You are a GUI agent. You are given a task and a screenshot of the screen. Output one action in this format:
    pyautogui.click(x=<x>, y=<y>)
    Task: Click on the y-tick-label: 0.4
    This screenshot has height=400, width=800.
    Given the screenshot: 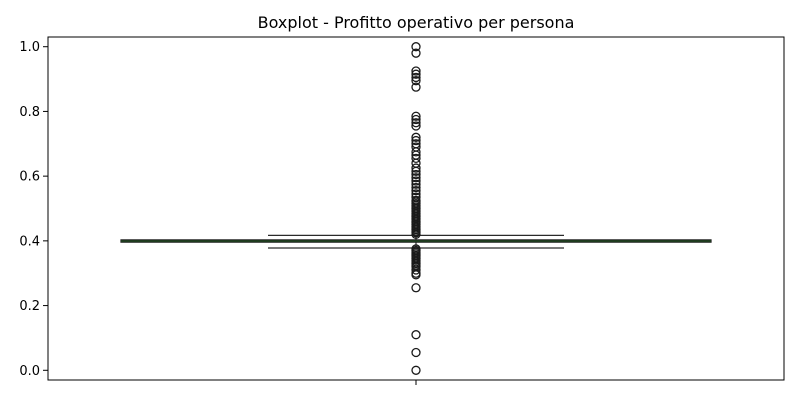 What is the action you would take?
    pyautogui.click(x=29, y=241)
    